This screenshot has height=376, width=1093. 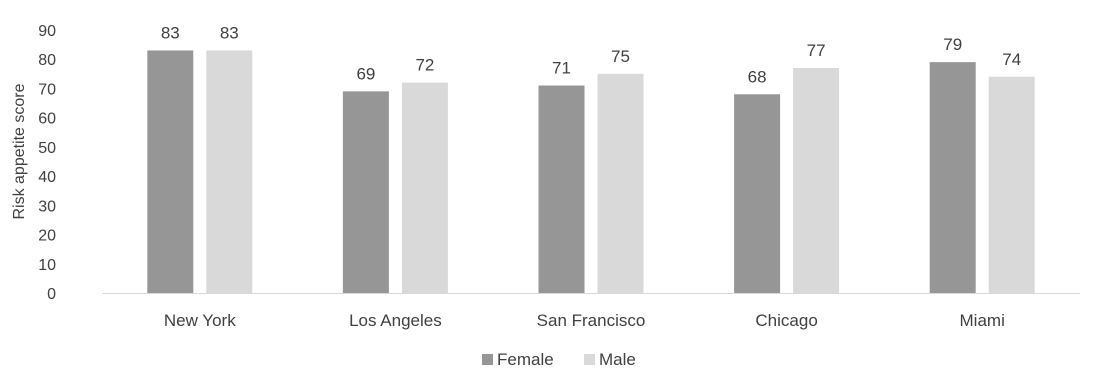 What do you see at coordinates (591, 54) in the screenshot?
I see `data-labels: 83 83 69 72 71 75 68 77 79 74` at bounding box center [591, 54].